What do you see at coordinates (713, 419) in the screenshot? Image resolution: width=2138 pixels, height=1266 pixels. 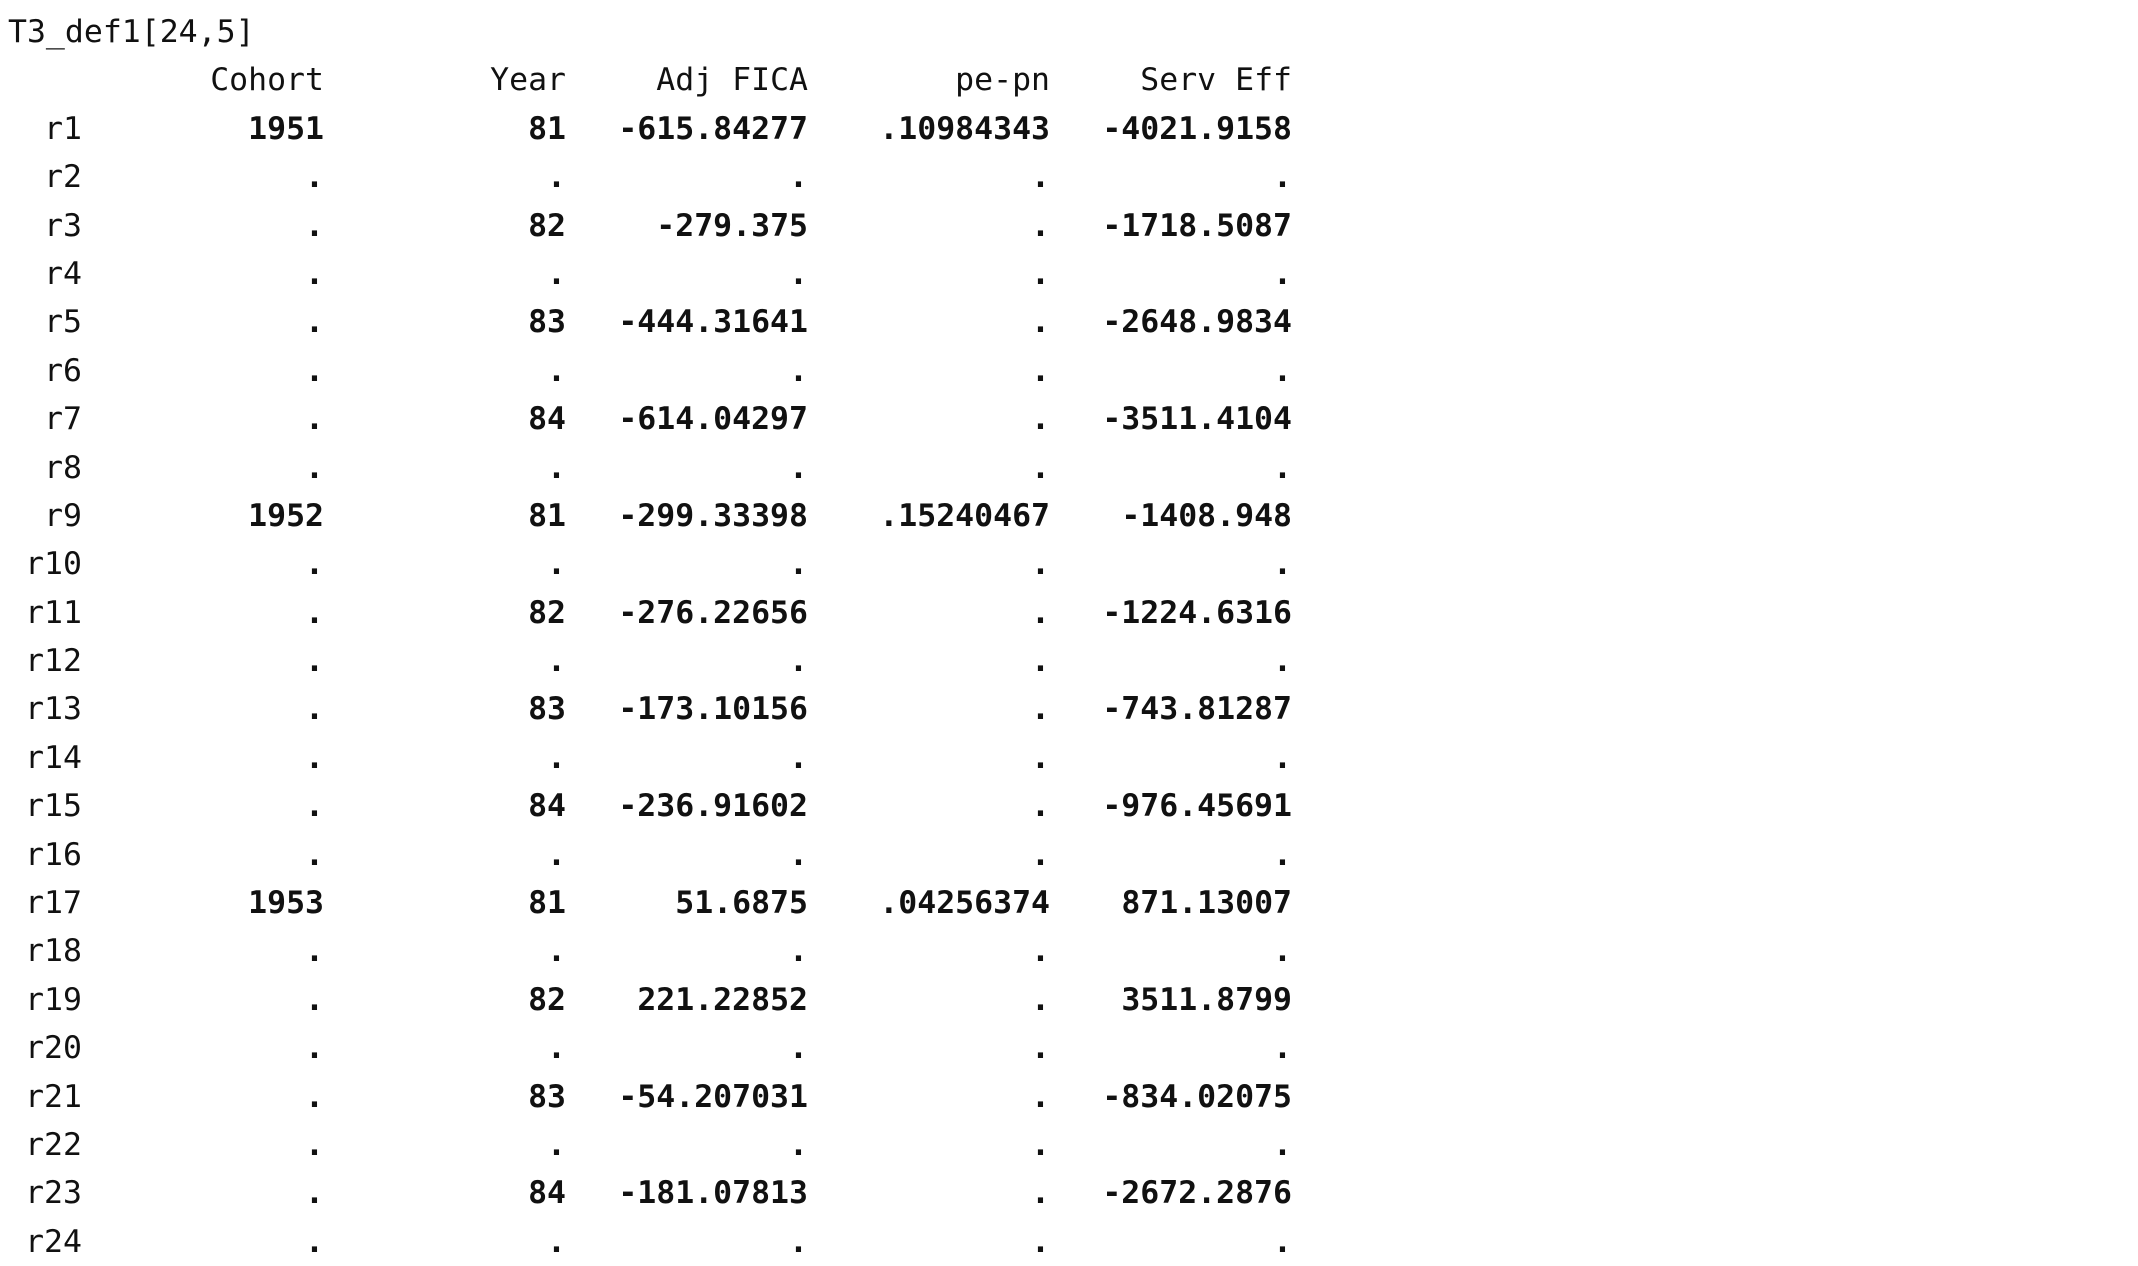 I see `cell-adj-fica: -614.04297` at bounding box center [713, 419].